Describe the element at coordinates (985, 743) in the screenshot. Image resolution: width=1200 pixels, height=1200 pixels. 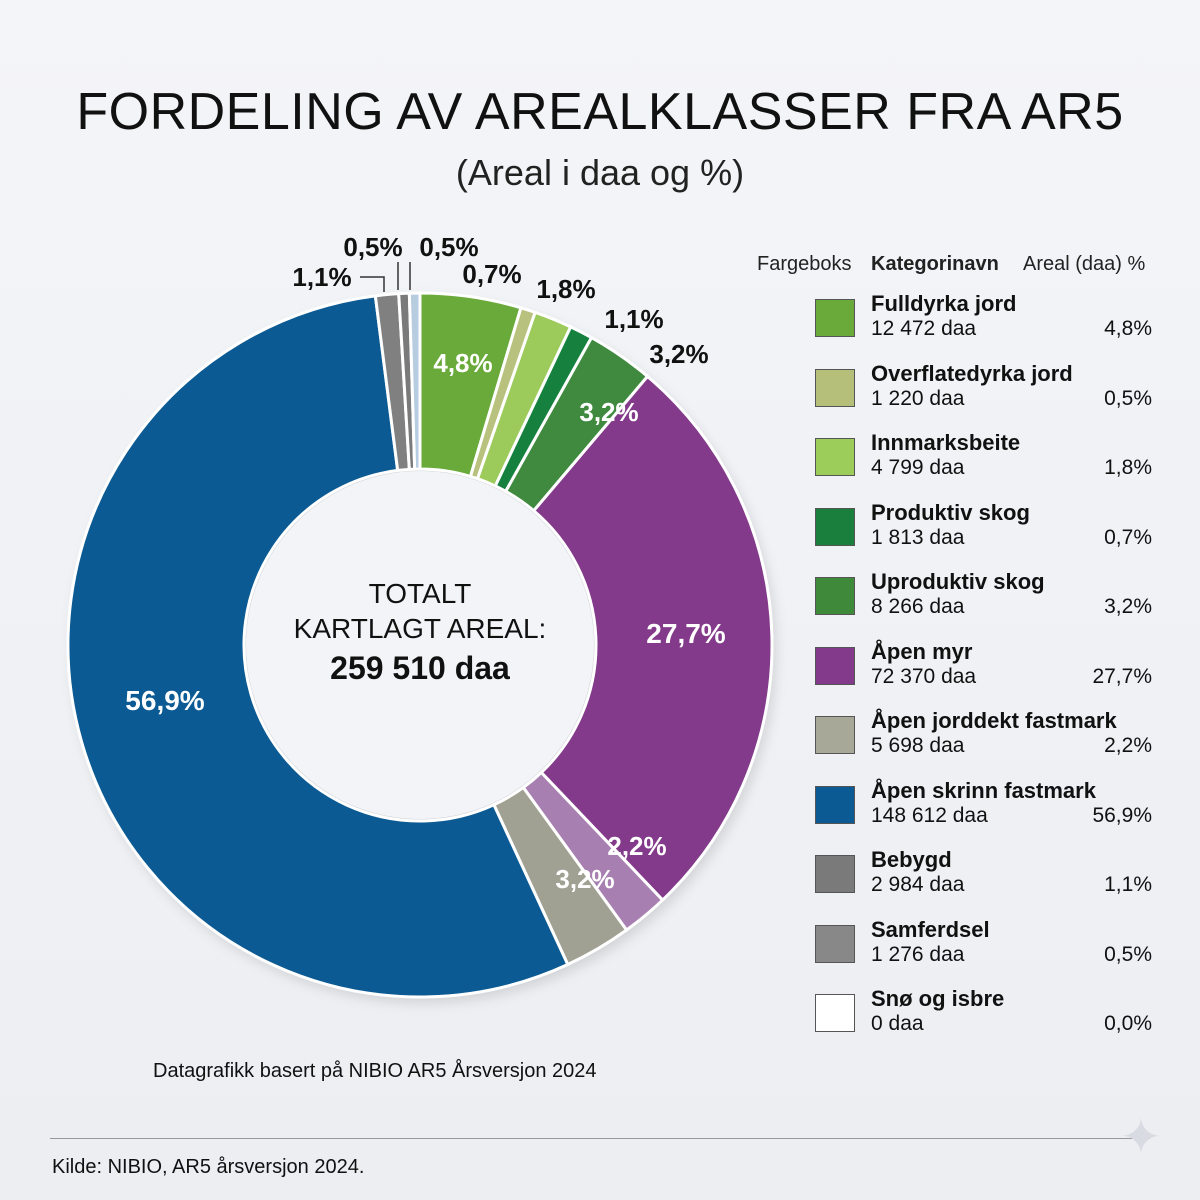
I see `legend-item: Åpen jorddekt fastmark 5 698 daa 2,2%` at that location.